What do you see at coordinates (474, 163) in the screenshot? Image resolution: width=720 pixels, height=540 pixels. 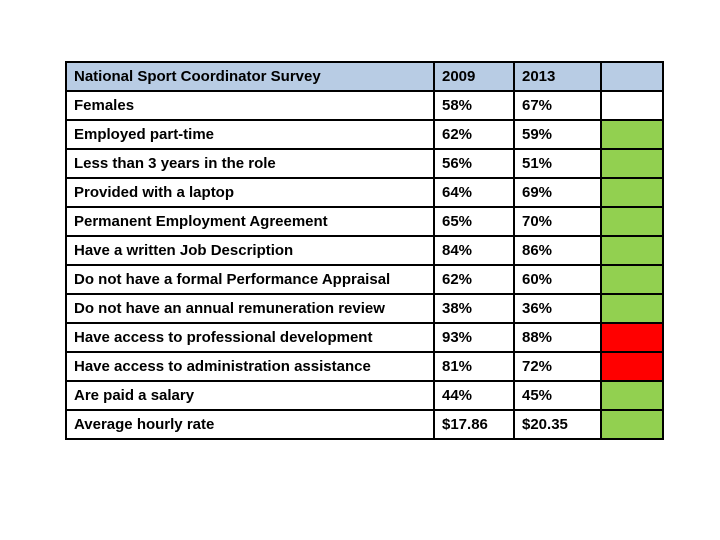 I see `value-2009: 56%` at bounding box center [474, 163].